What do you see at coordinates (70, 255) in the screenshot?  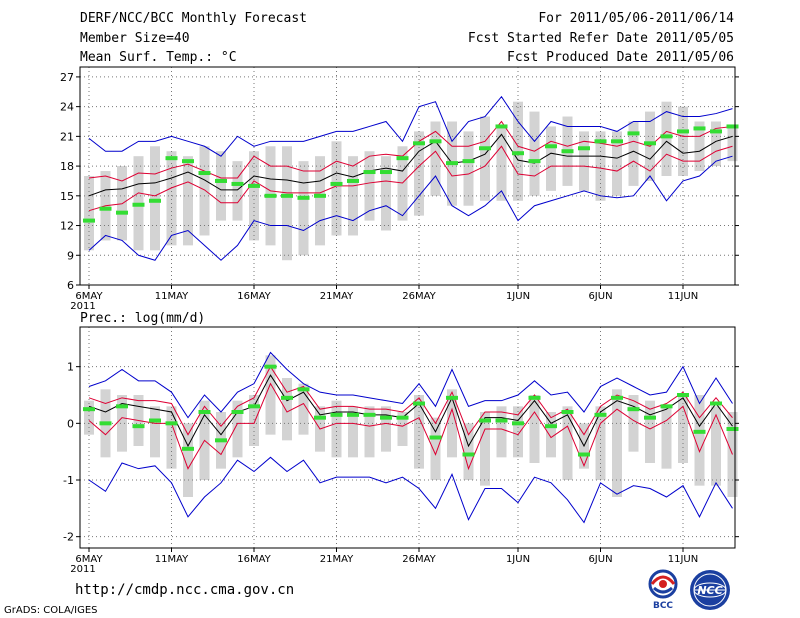 I see `p1-y-tick-label: 9` at bounding box center [70, 255].